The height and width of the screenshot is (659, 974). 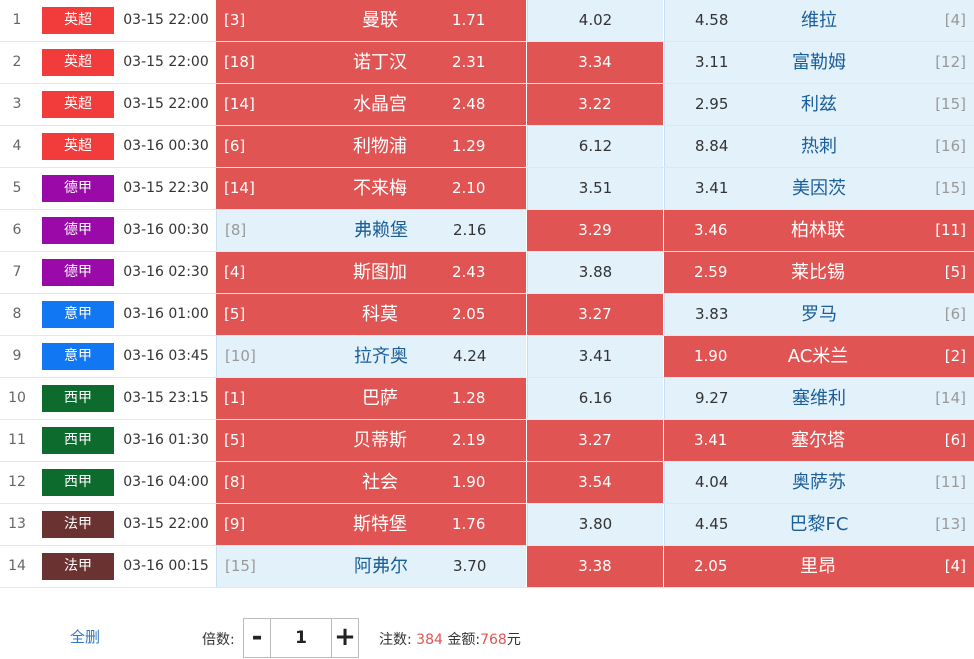 I want to click on away-win-option: 4.45 巴黎FC [13], so click(x=819, y=524).